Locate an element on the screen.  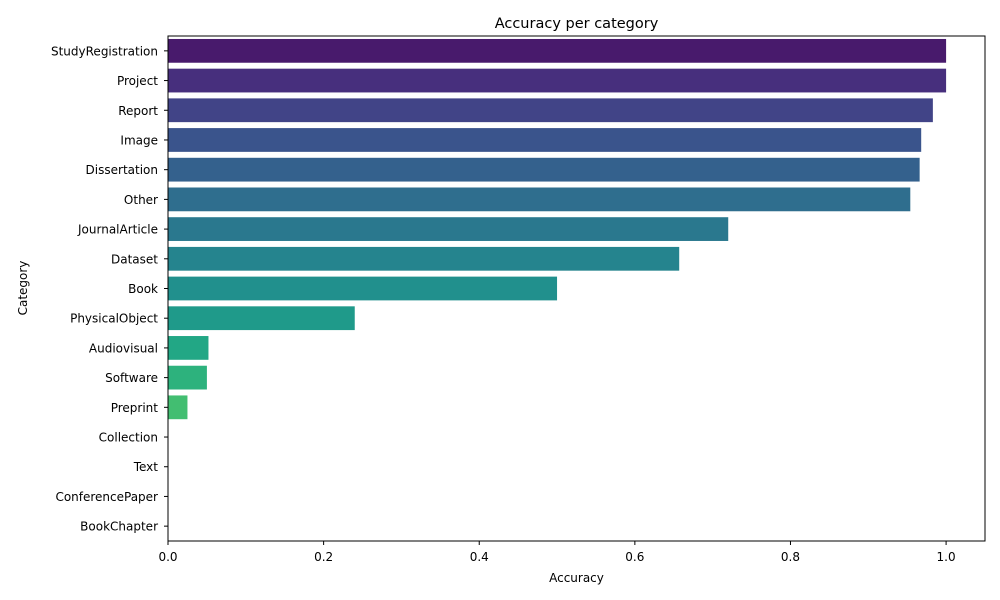
chart-title: Accuracy per category is located at coordinates (577, 24).